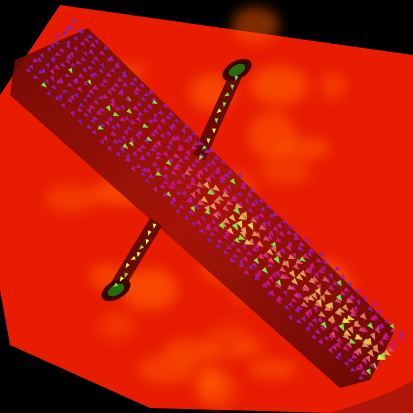  What do you see at coordinates (272, 369) in the screenshot?
I see `pressure-hotspot` at bounding box center [272, 369].